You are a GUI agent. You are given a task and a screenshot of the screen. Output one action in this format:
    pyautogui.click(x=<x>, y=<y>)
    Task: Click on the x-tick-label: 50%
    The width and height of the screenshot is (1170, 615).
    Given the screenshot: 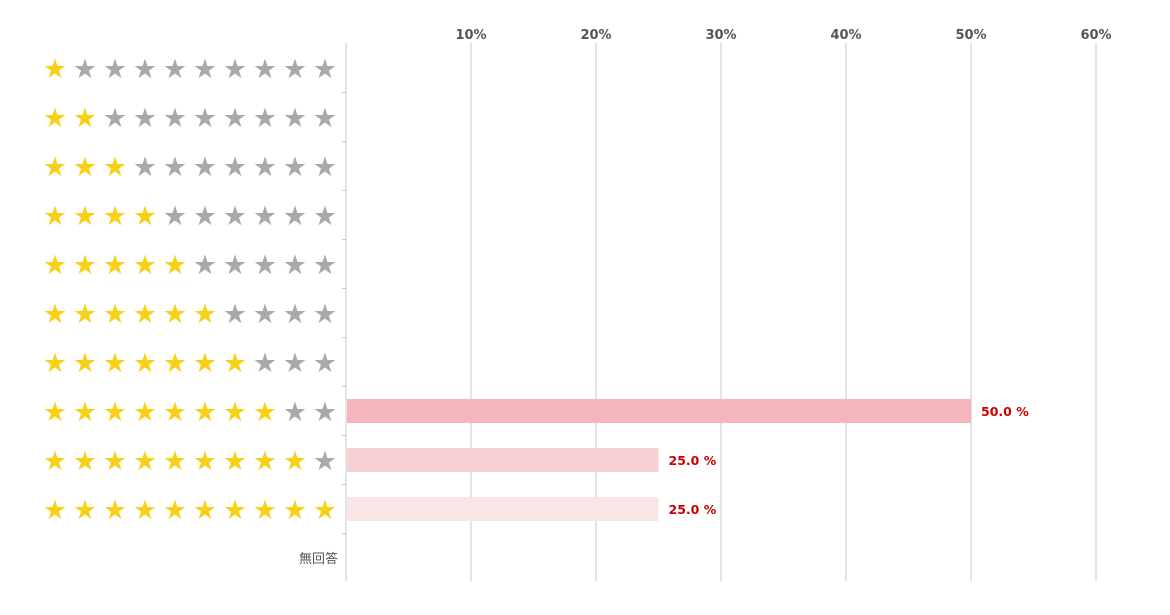 What is the action you would take?
    pyautogui.click(x=970, y=35)
    